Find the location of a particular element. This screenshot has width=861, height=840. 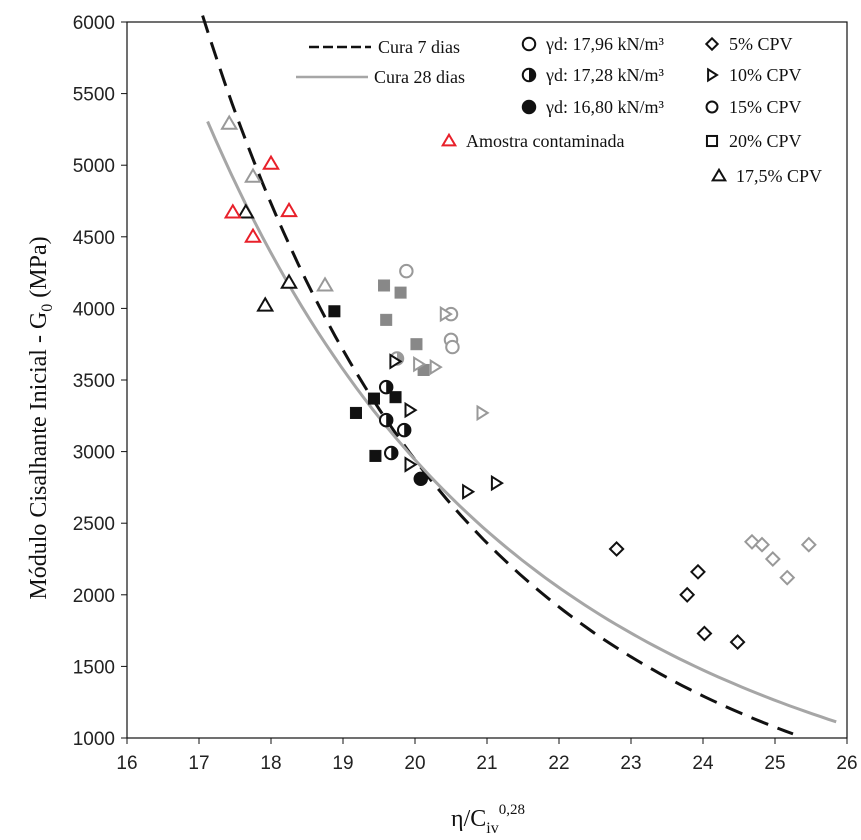

x-tick-label: 26 is located at coordinates (846, 763).